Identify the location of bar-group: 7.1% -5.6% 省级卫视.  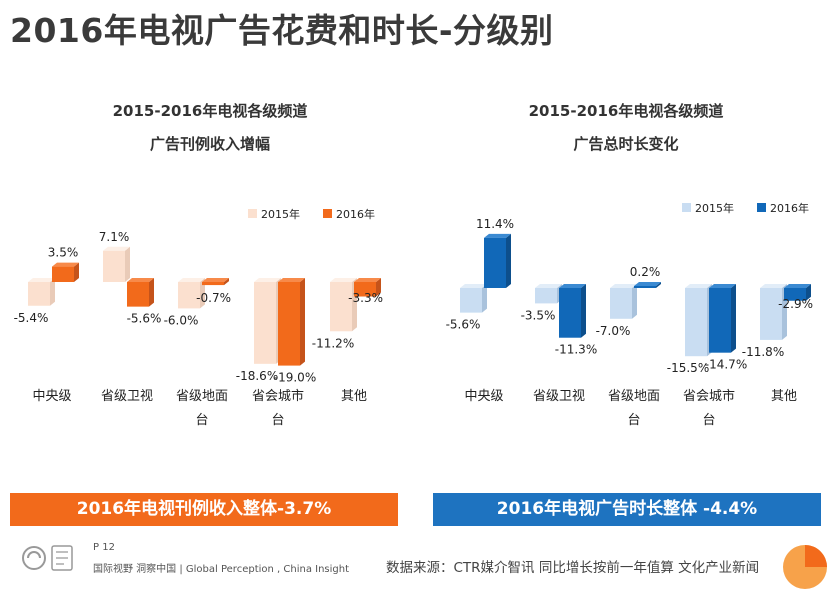
(130, 317).